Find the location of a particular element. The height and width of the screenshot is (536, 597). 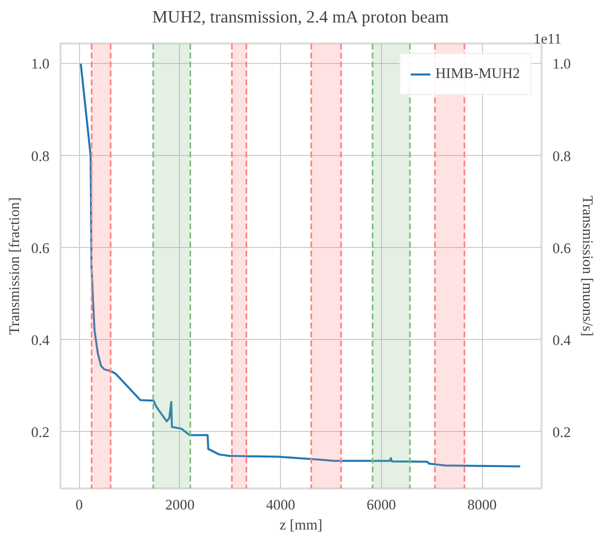

x-tick-label: 8000 is located at coordinates (482, 506).